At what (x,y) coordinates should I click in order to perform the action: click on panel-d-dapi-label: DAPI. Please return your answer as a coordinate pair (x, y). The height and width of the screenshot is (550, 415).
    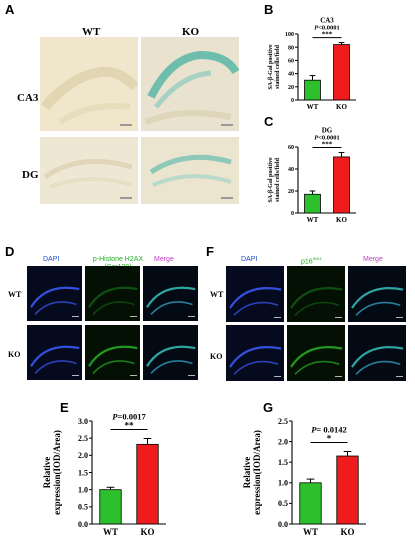
    Looking at the image, I should click on (51, 259).